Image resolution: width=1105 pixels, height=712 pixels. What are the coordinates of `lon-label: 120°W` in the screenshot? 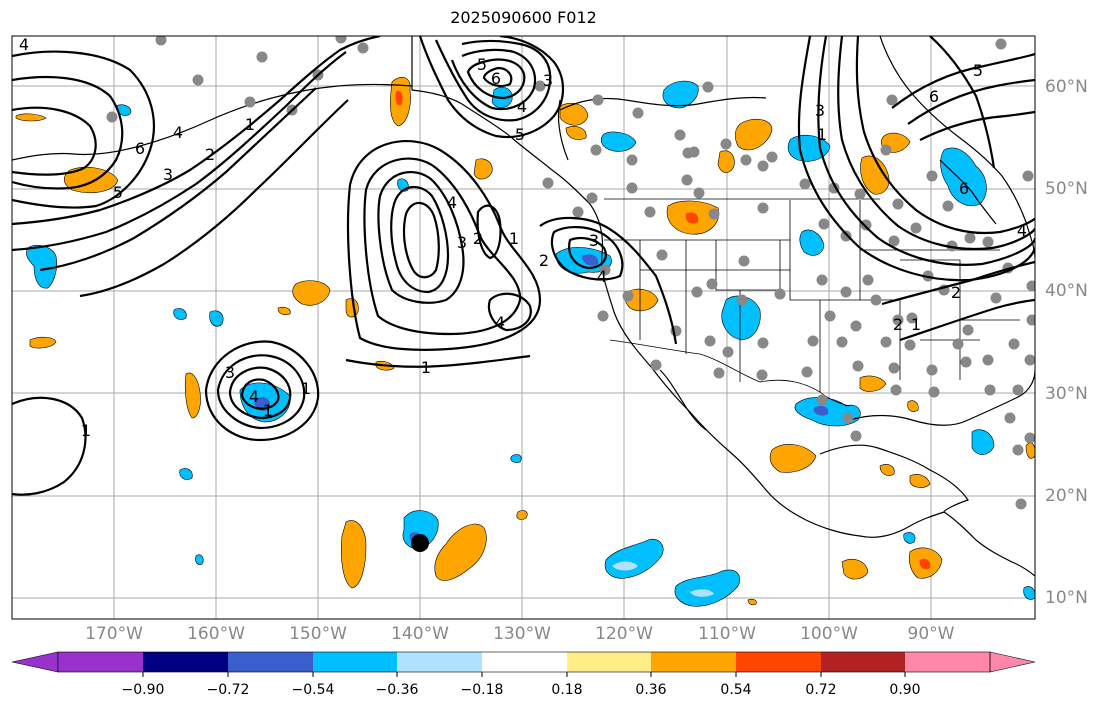 It's located at (624, 634).